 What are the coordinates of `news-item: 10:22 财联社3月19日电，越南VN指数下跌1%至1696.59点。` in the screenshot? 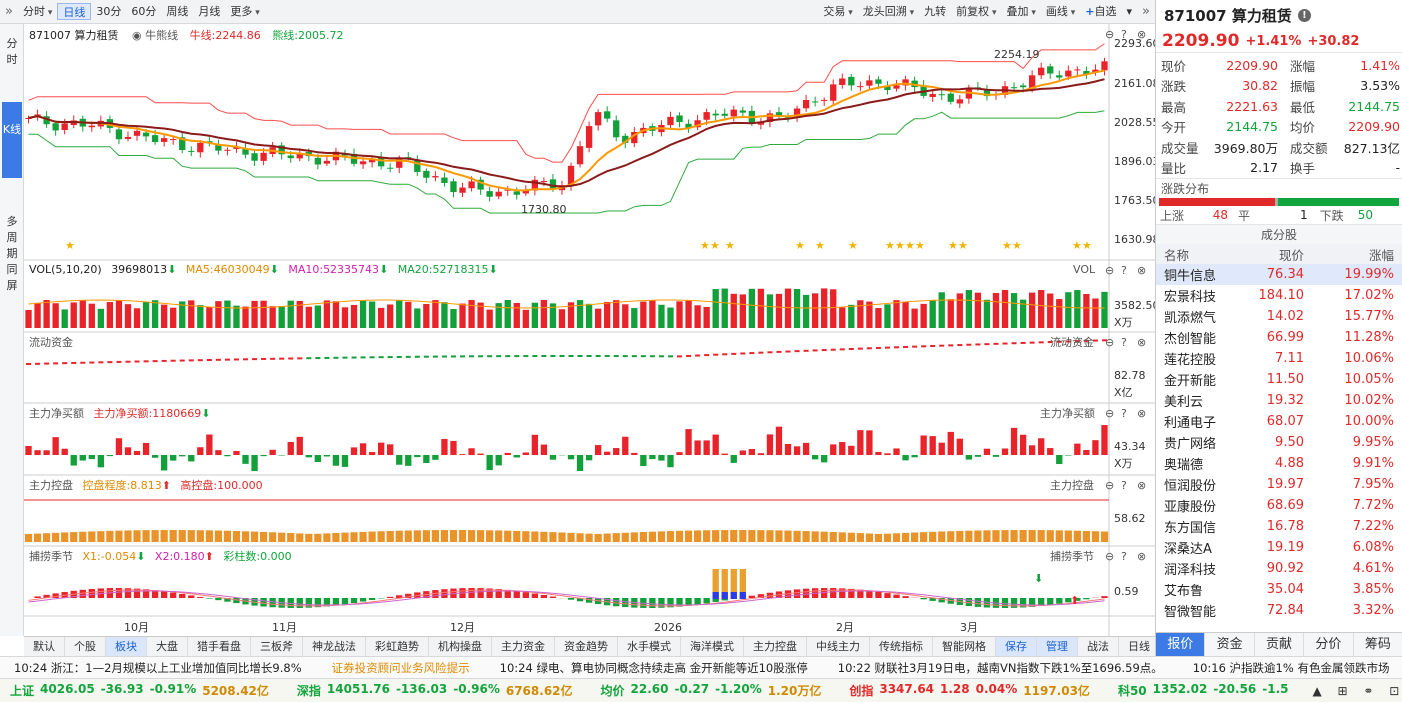 It's located at (1000, 667).